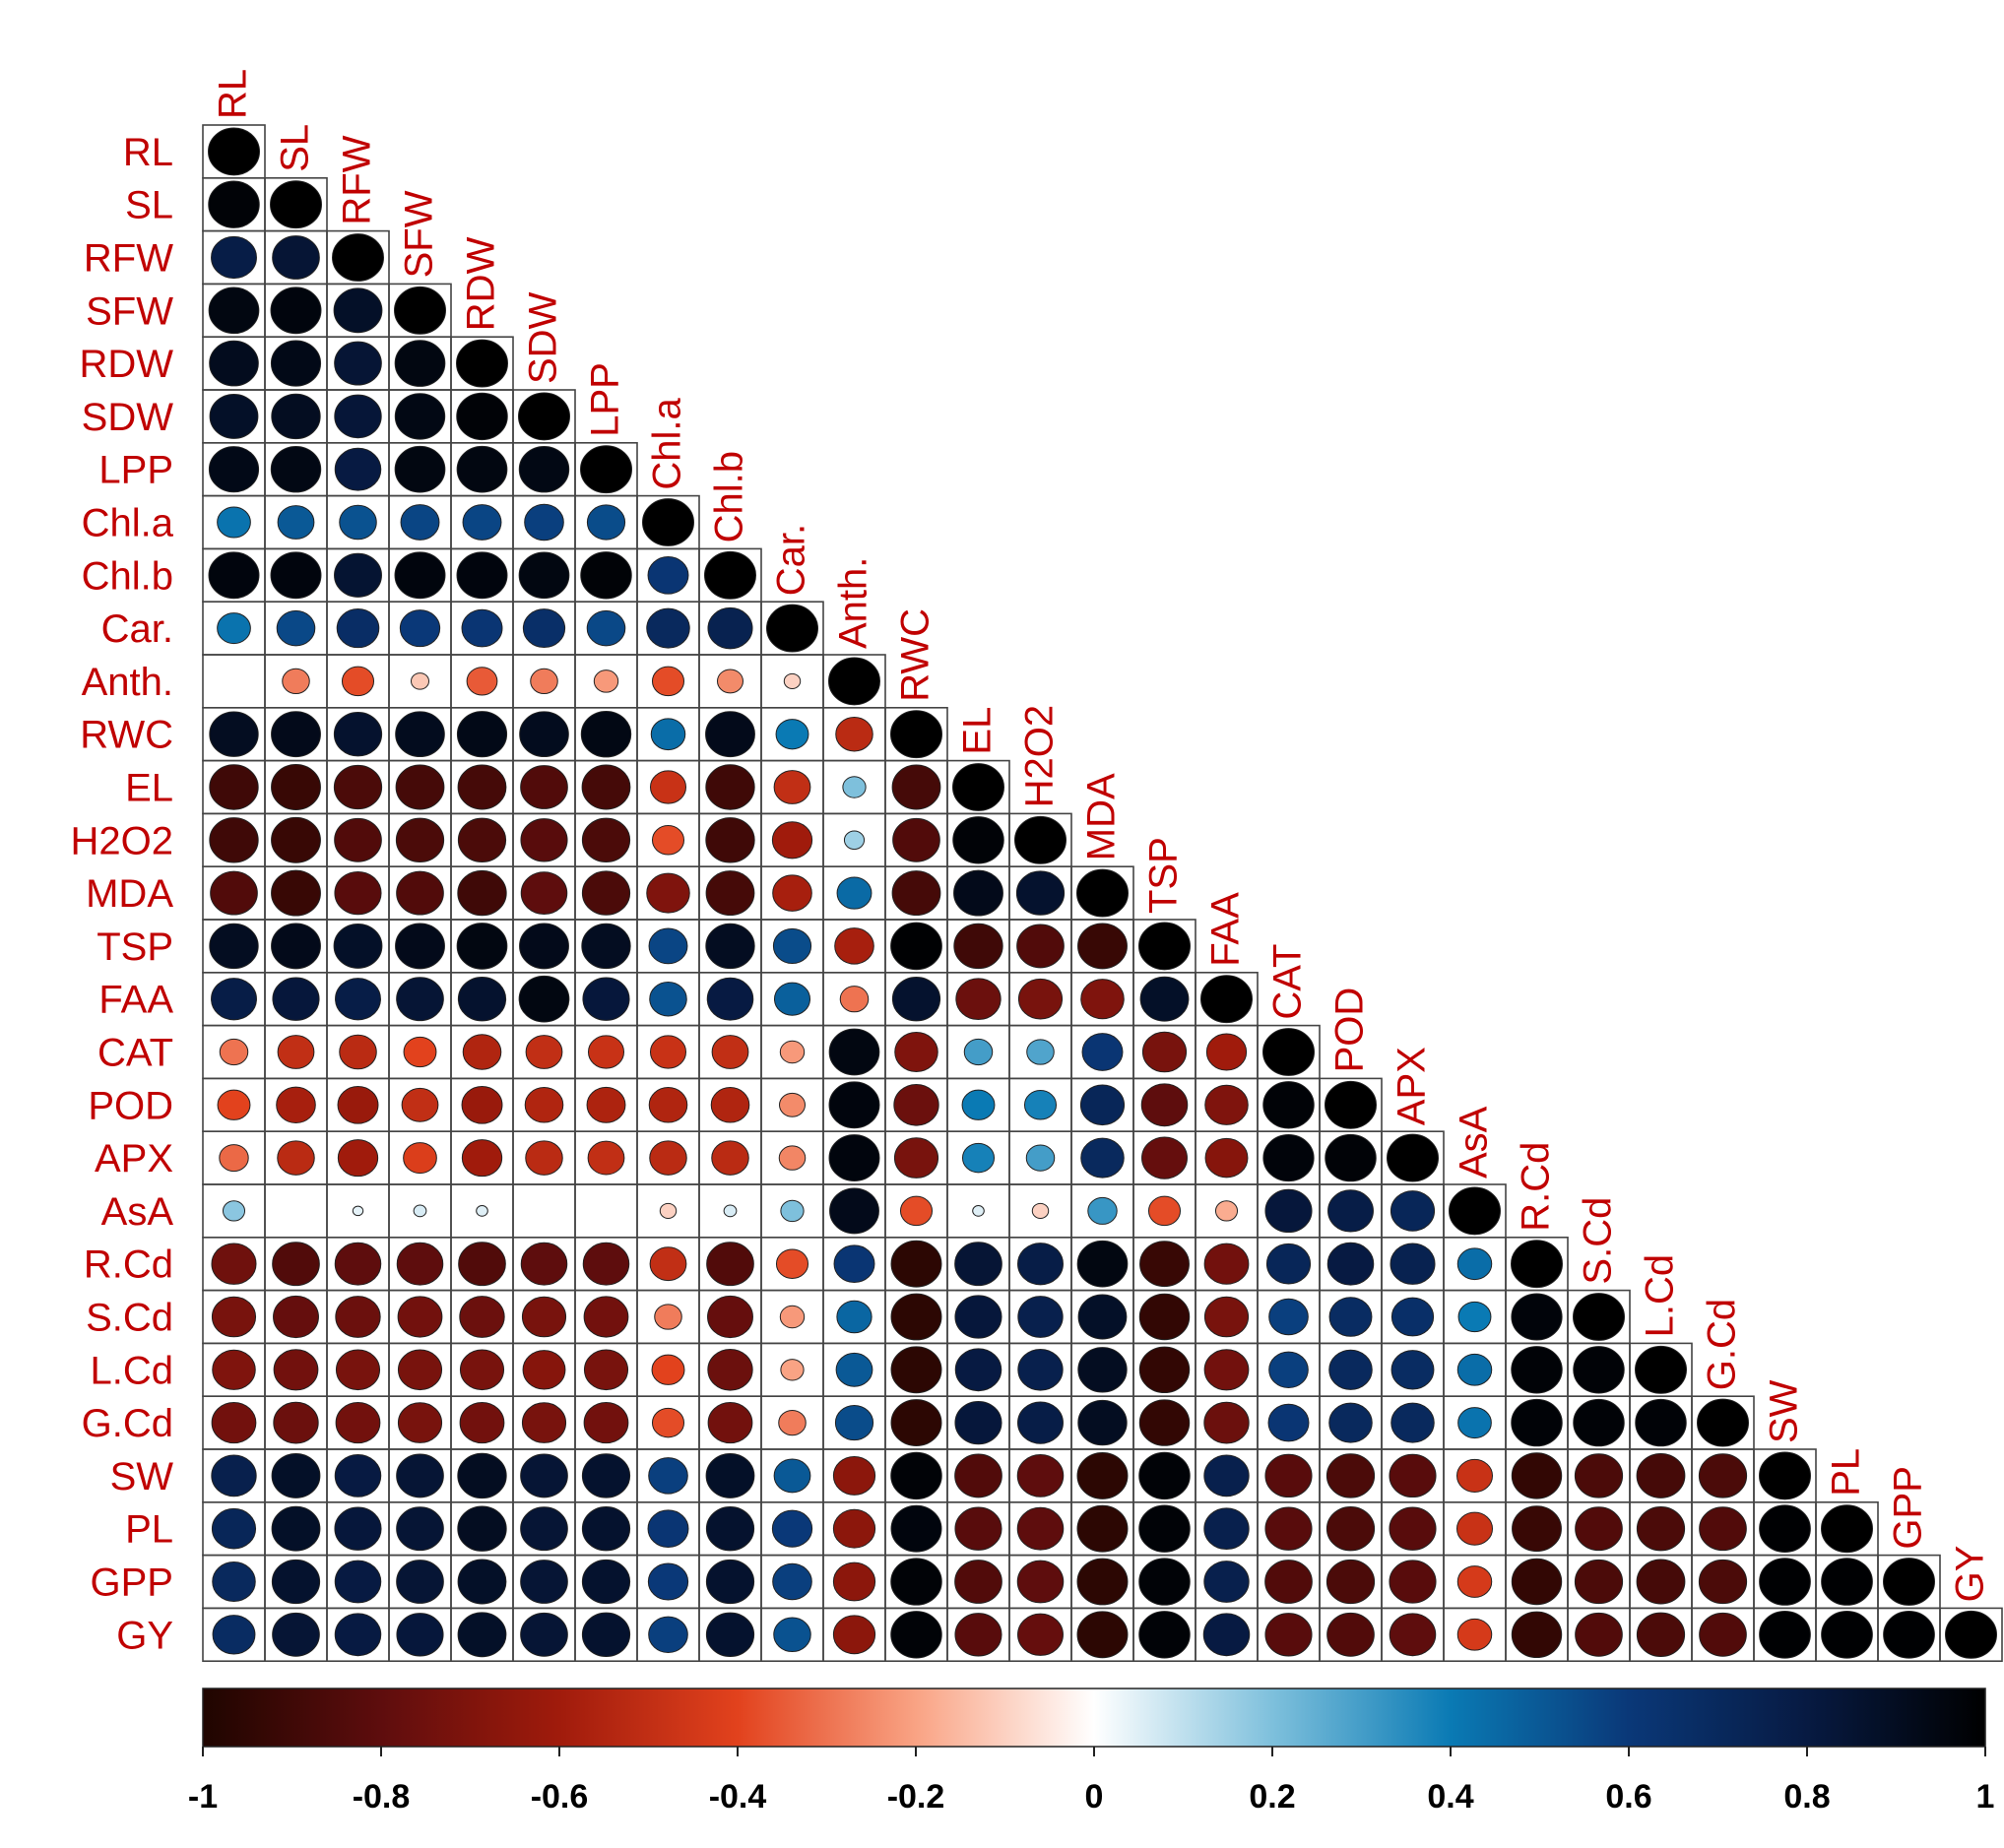 This screenshot has width=2004, height=1848. I want to click on corr-circle-L.Cd-RL, so click(234, 1369).